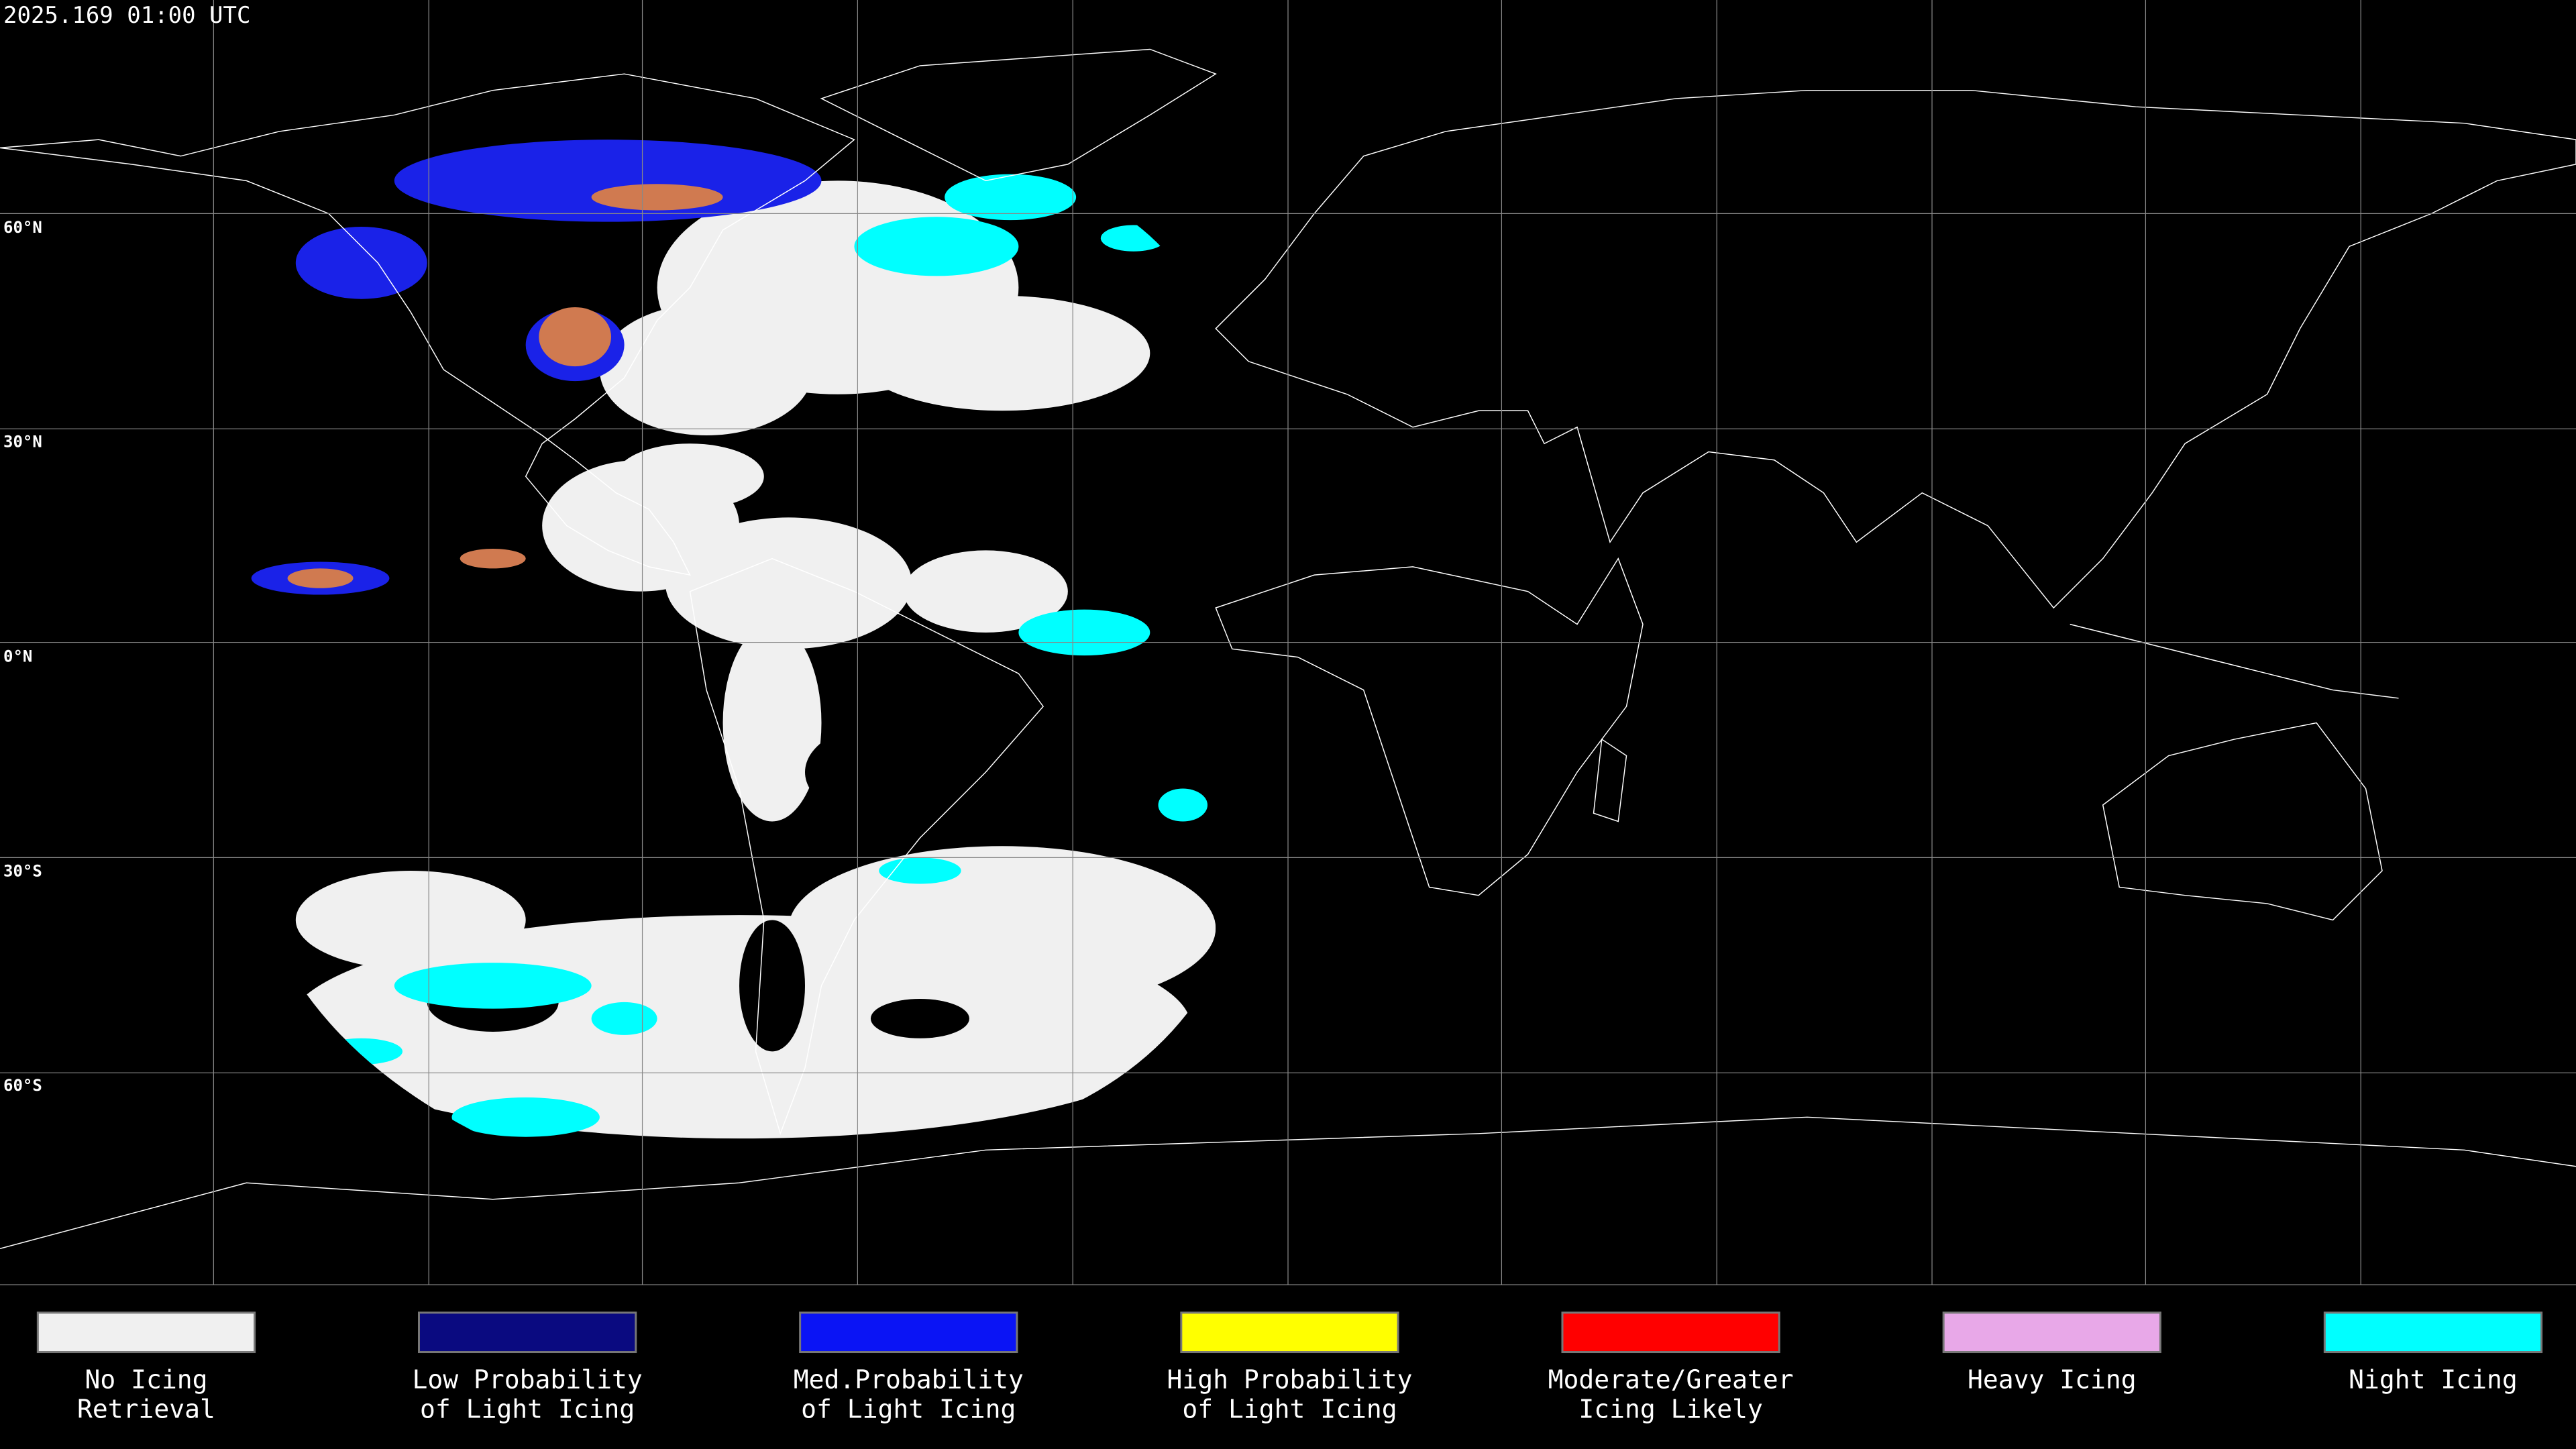  Describe the element at coordinates (146, 1379) in the screenshot. I see `legend-label: No Icing` at that location.